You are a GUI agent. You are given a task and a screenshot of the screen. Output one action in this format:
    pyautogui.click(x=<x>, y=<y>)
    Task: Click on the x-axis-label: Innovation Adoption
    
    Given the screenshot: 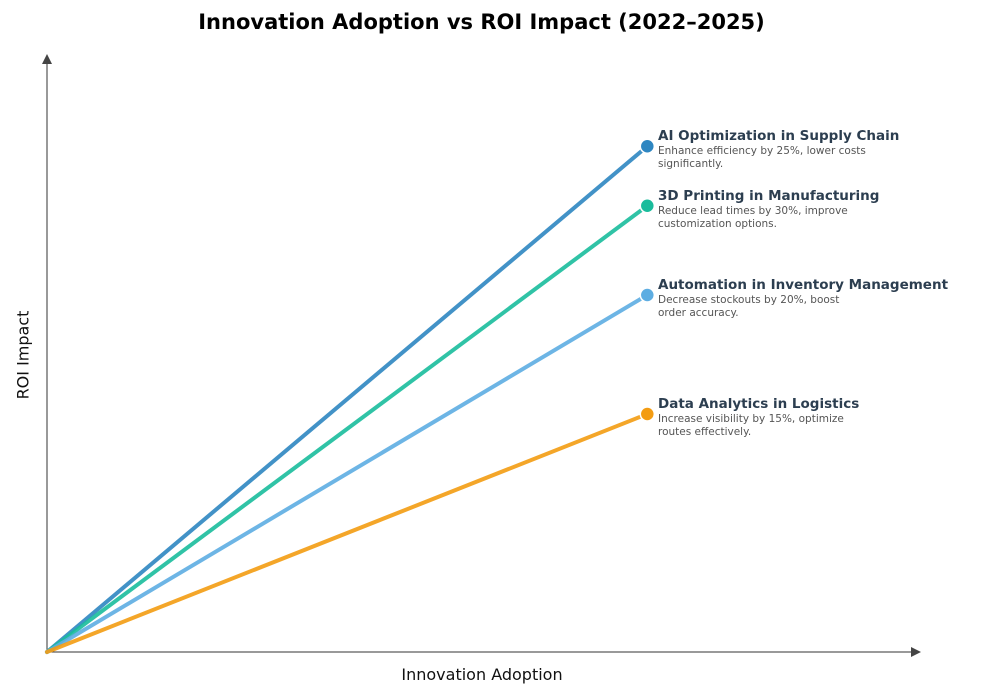 What is the action you would take?
    pyautogui.click(x=482, y=674)
    